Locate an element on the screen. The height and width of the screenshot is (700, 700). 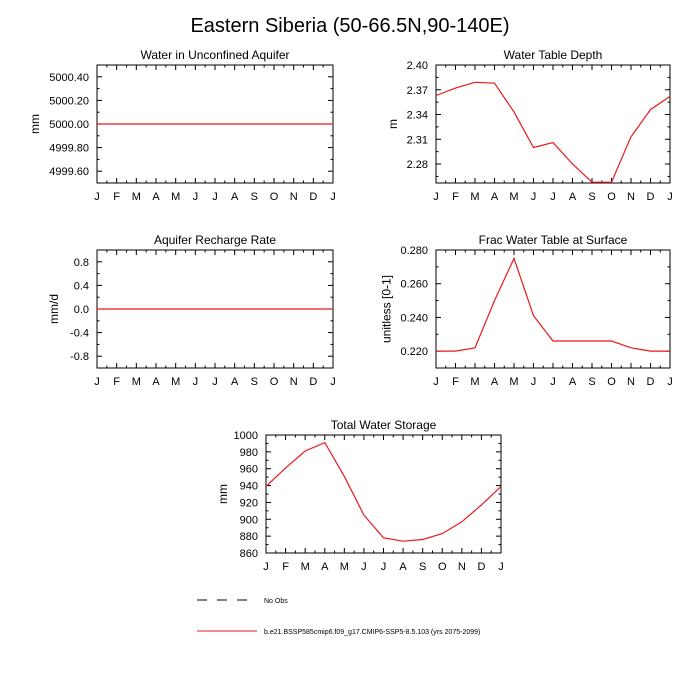
y-tick-label: 0.280 is located at coordinates (414, 251).